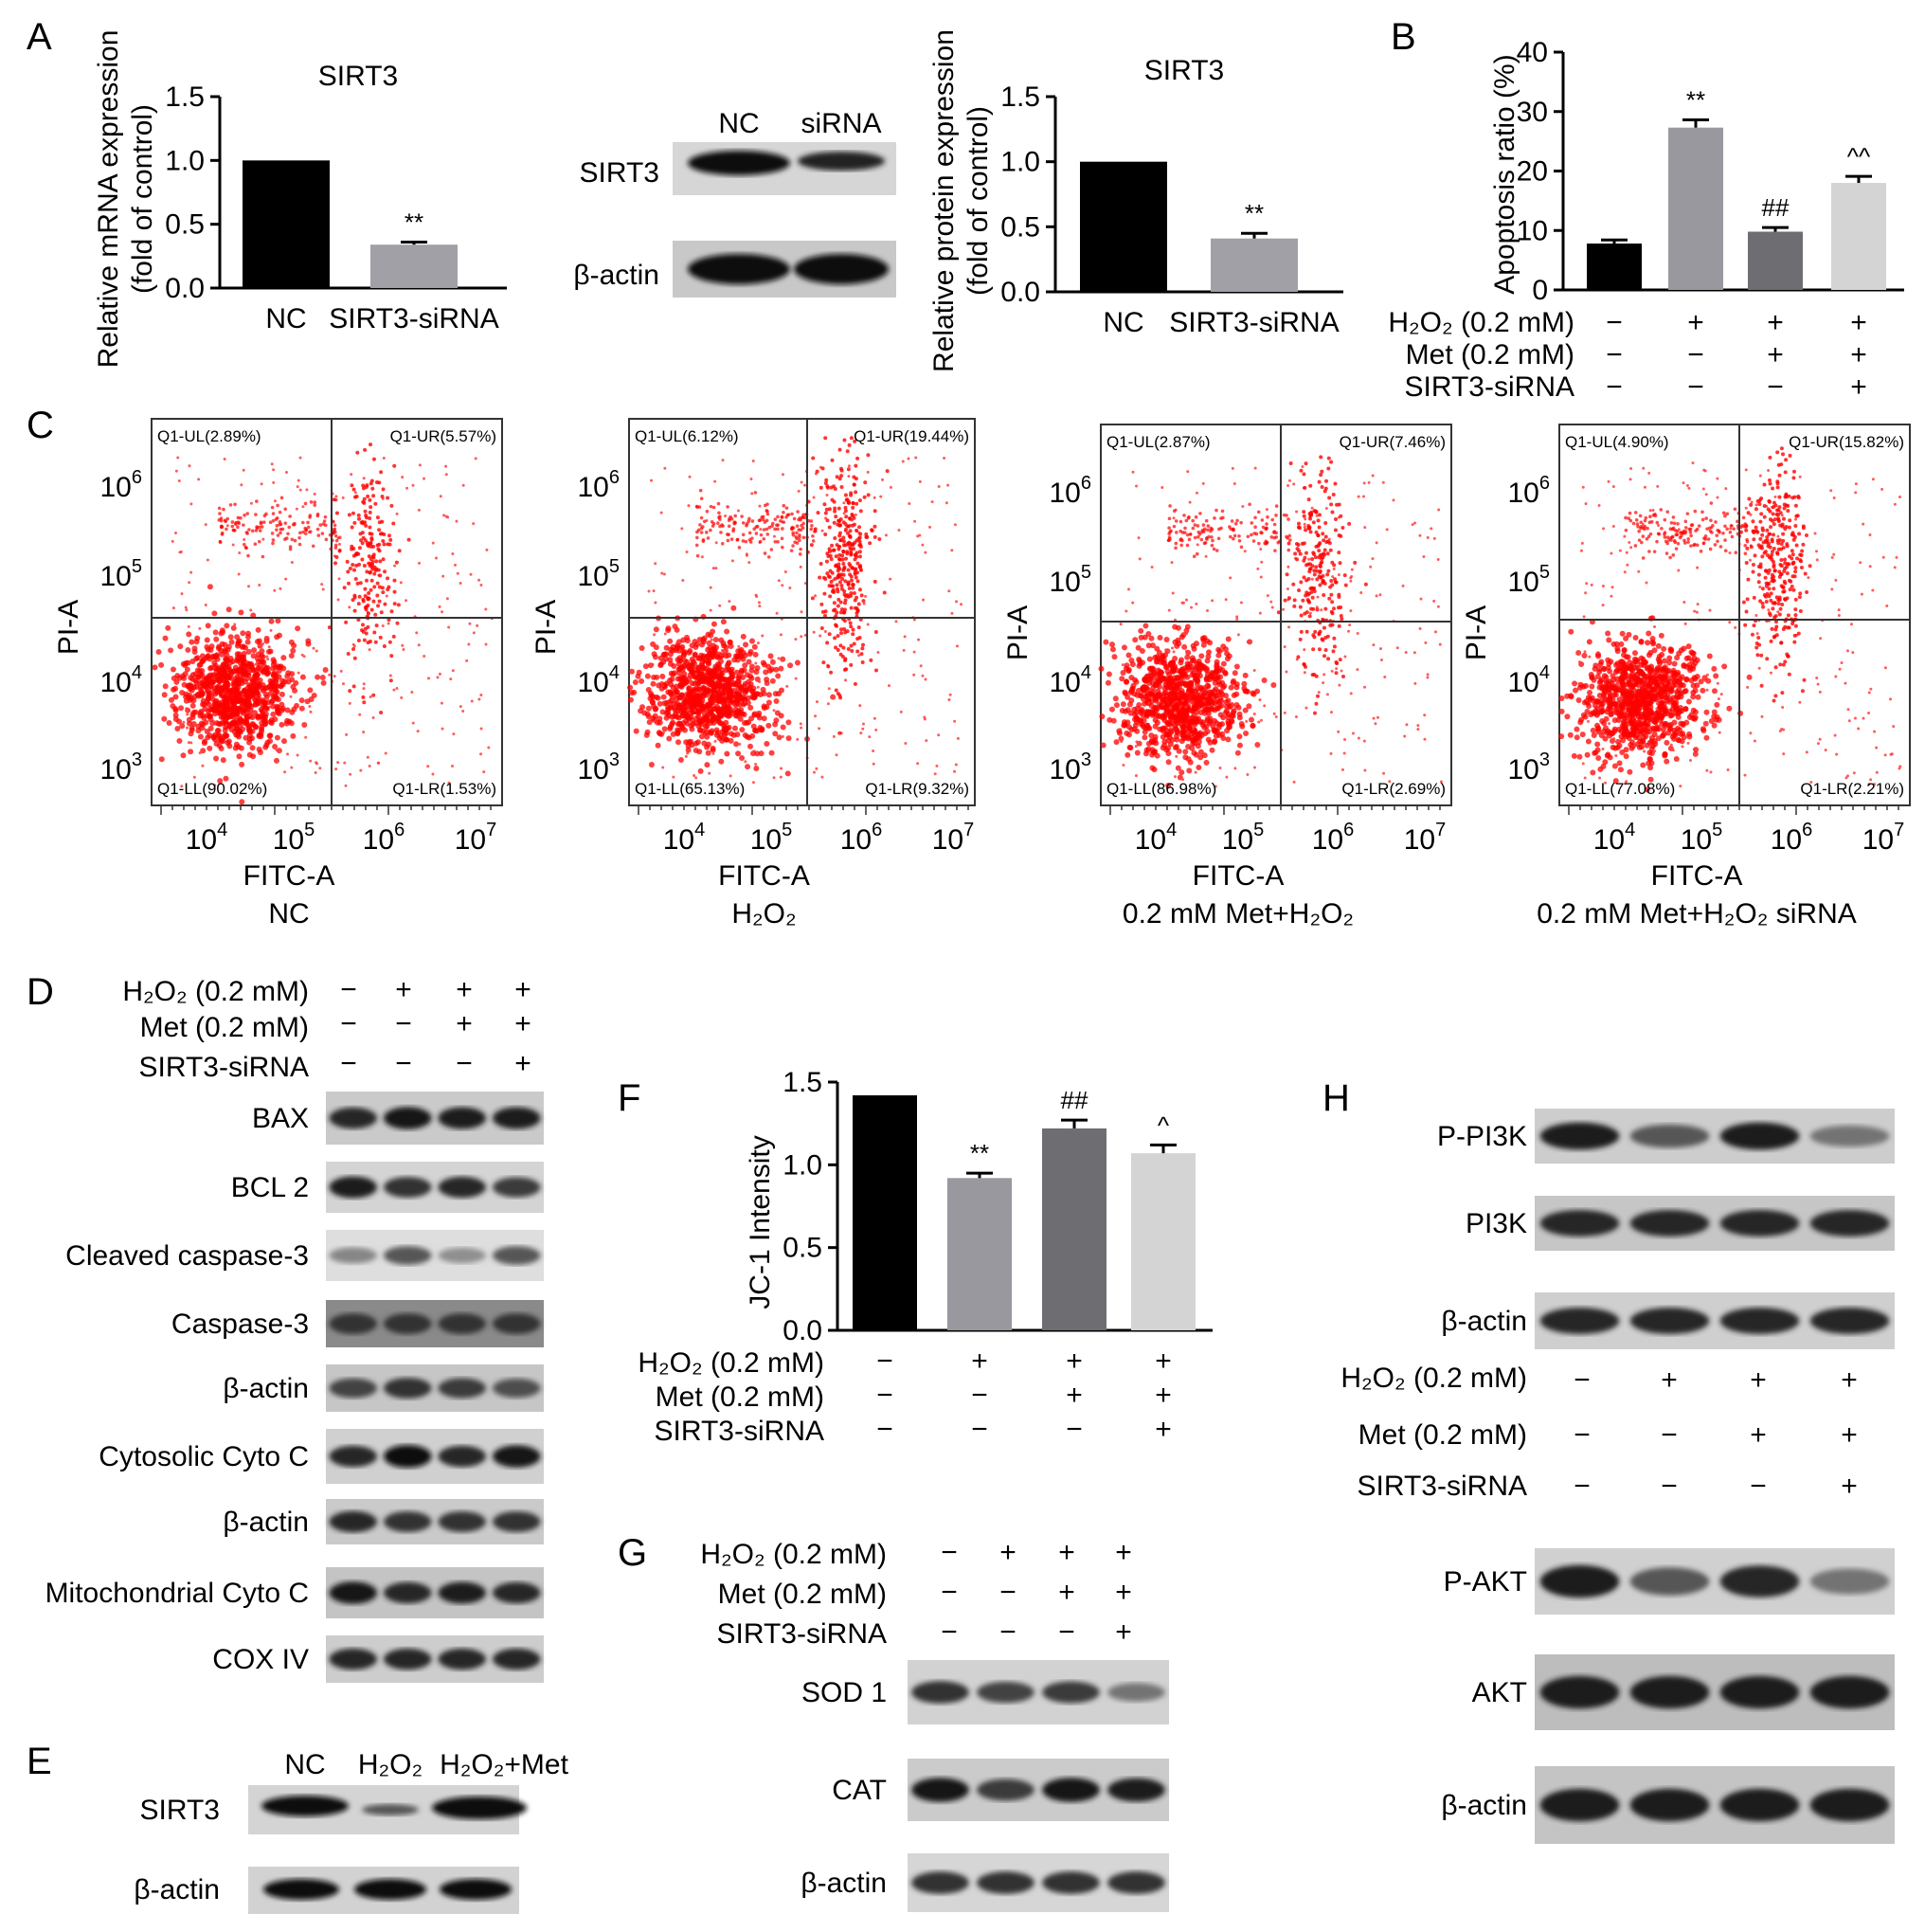 This screenshot has width=1925, height=1932. I want to click on chart-f-sign-met-1: −, so click(980, 1395).